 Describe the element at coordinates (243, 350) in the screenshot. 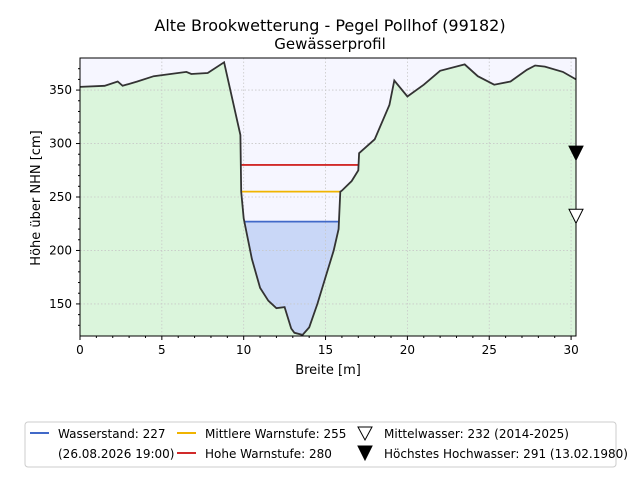

I see `x-tick-label: 10` at that location.